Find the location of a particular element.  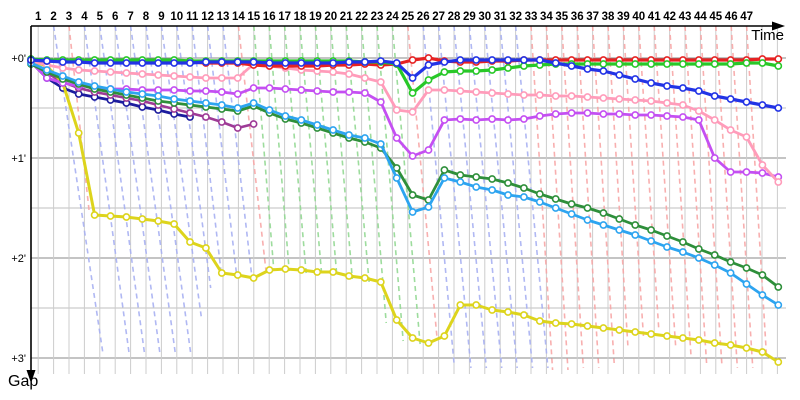

x-tick-label: 31 is located at coordinates (500, 17).